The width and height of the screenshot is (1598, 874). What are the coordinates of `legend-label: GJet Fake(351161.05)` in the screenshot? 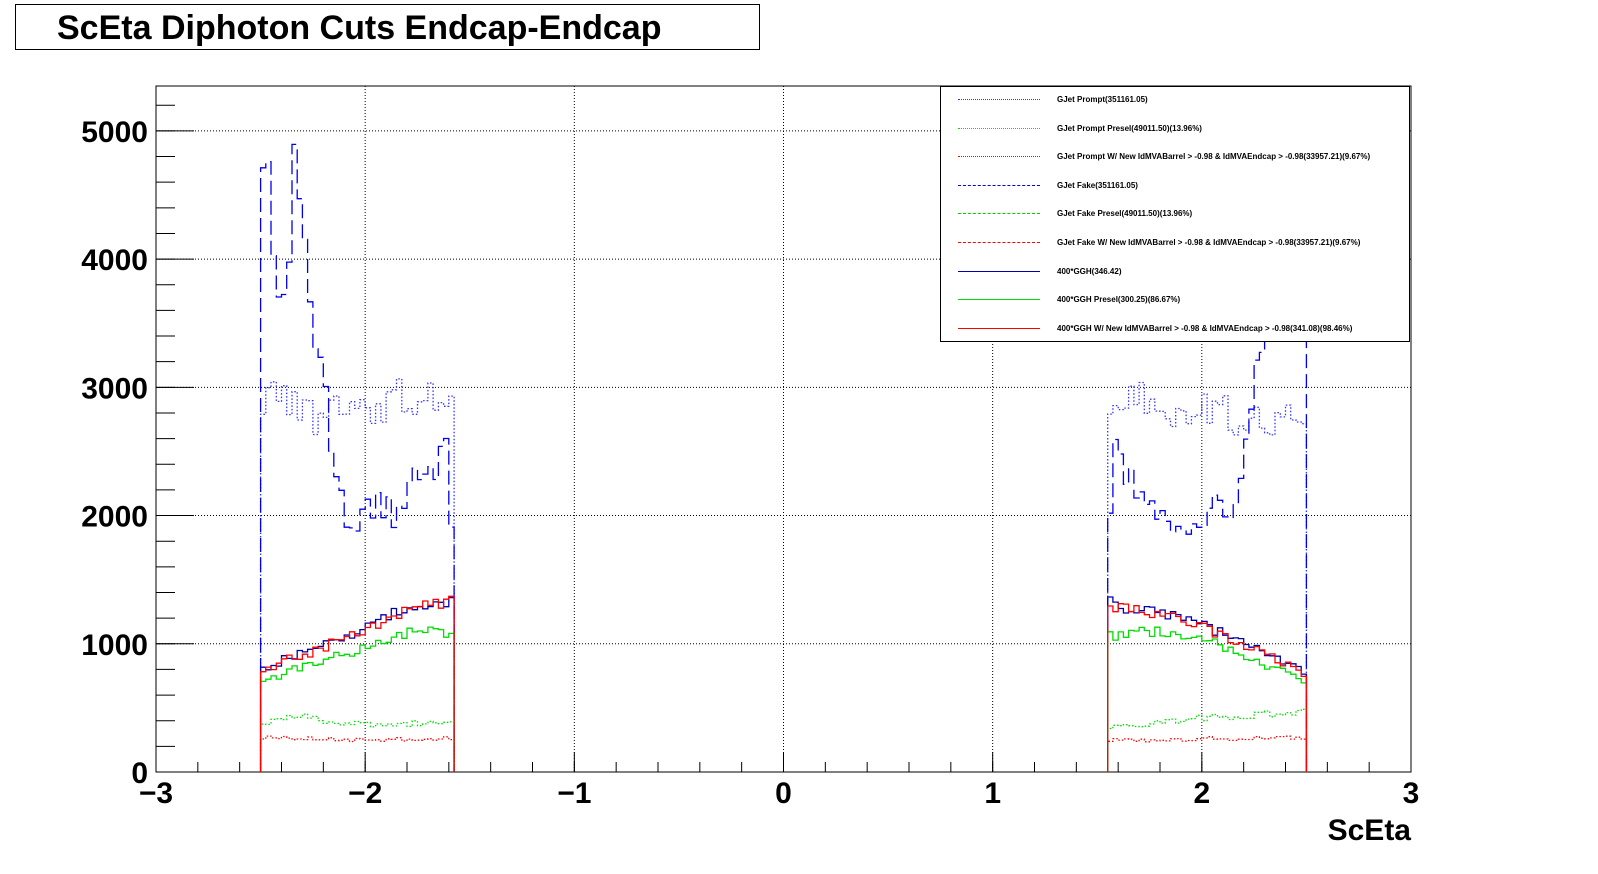 It's located at (1097, 185).